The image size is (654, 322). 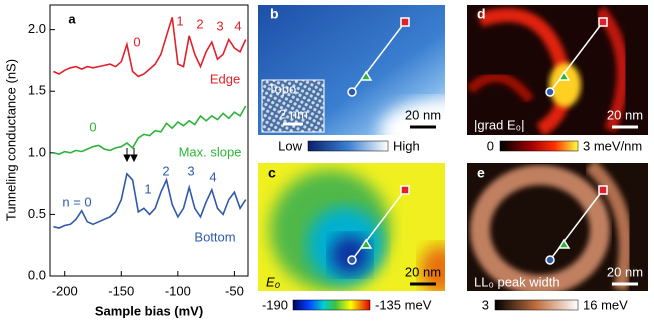 What do you see at coordinates (290, 145) in the screenshot?
I see `colorbar-label: Low` at bounding box center [290, 145].